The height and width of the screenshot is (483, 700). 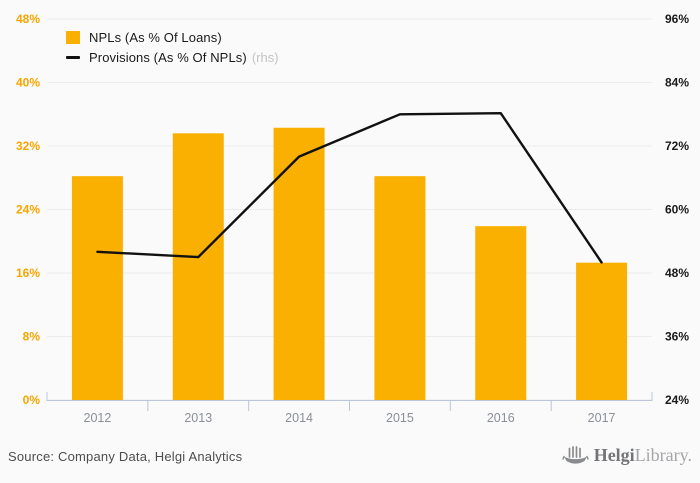 What do you see at coordinates (299, 418) in the screenshot?
I see `svg-text: 2014` at bounding box center [299, 418].